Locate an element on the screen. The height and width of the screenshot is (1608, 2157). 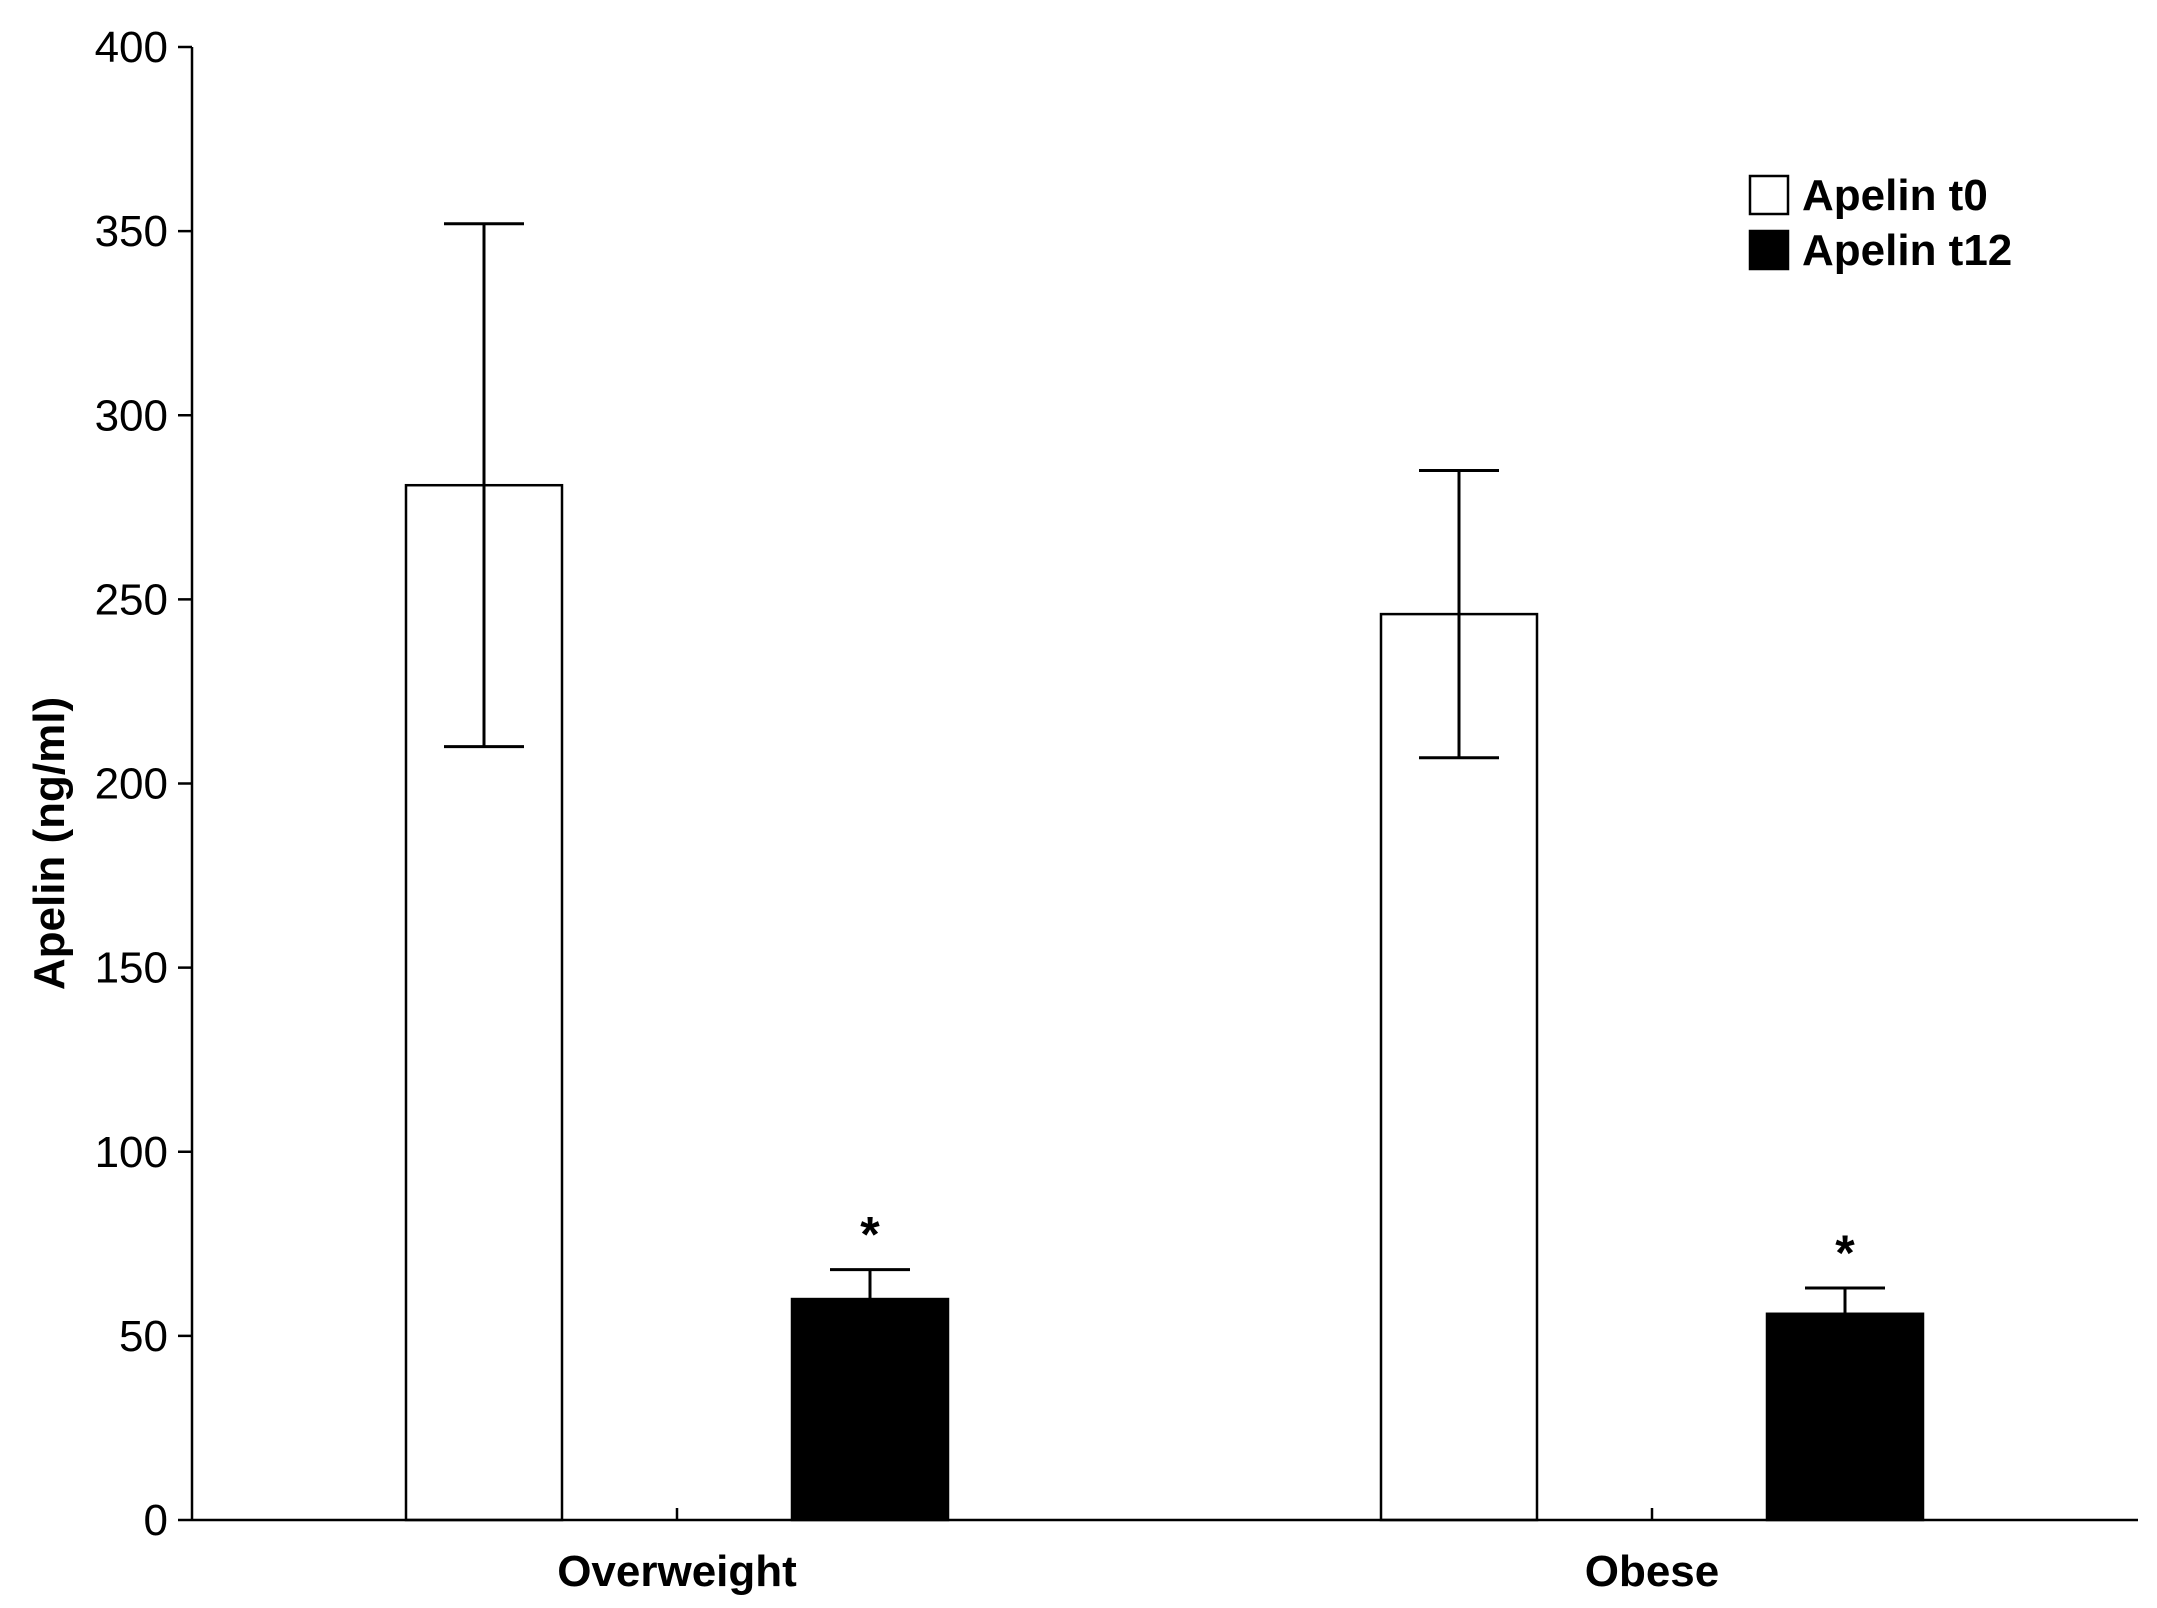
significance-marker-overweight: * is located at coordinates (870, 1235).